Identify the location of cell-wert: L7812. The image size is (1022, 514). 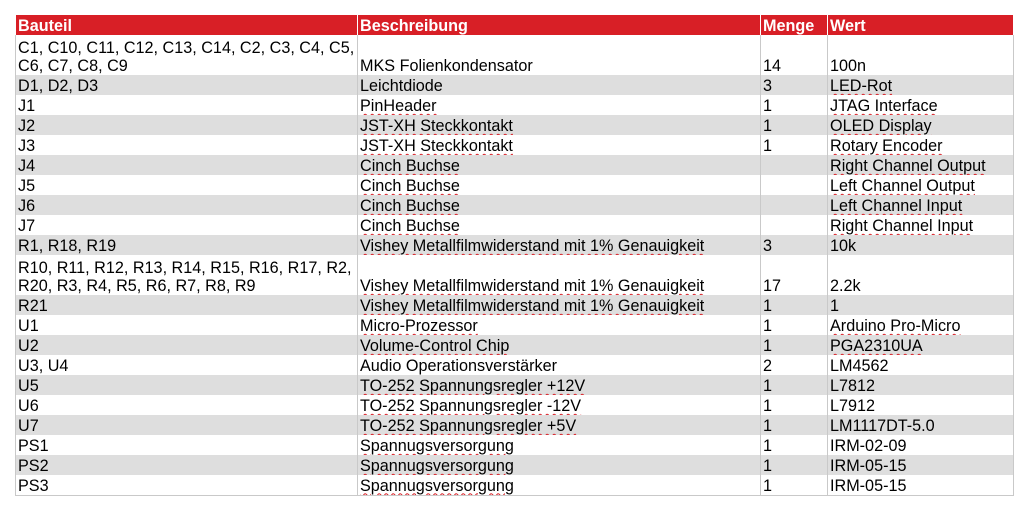
(920, 385).